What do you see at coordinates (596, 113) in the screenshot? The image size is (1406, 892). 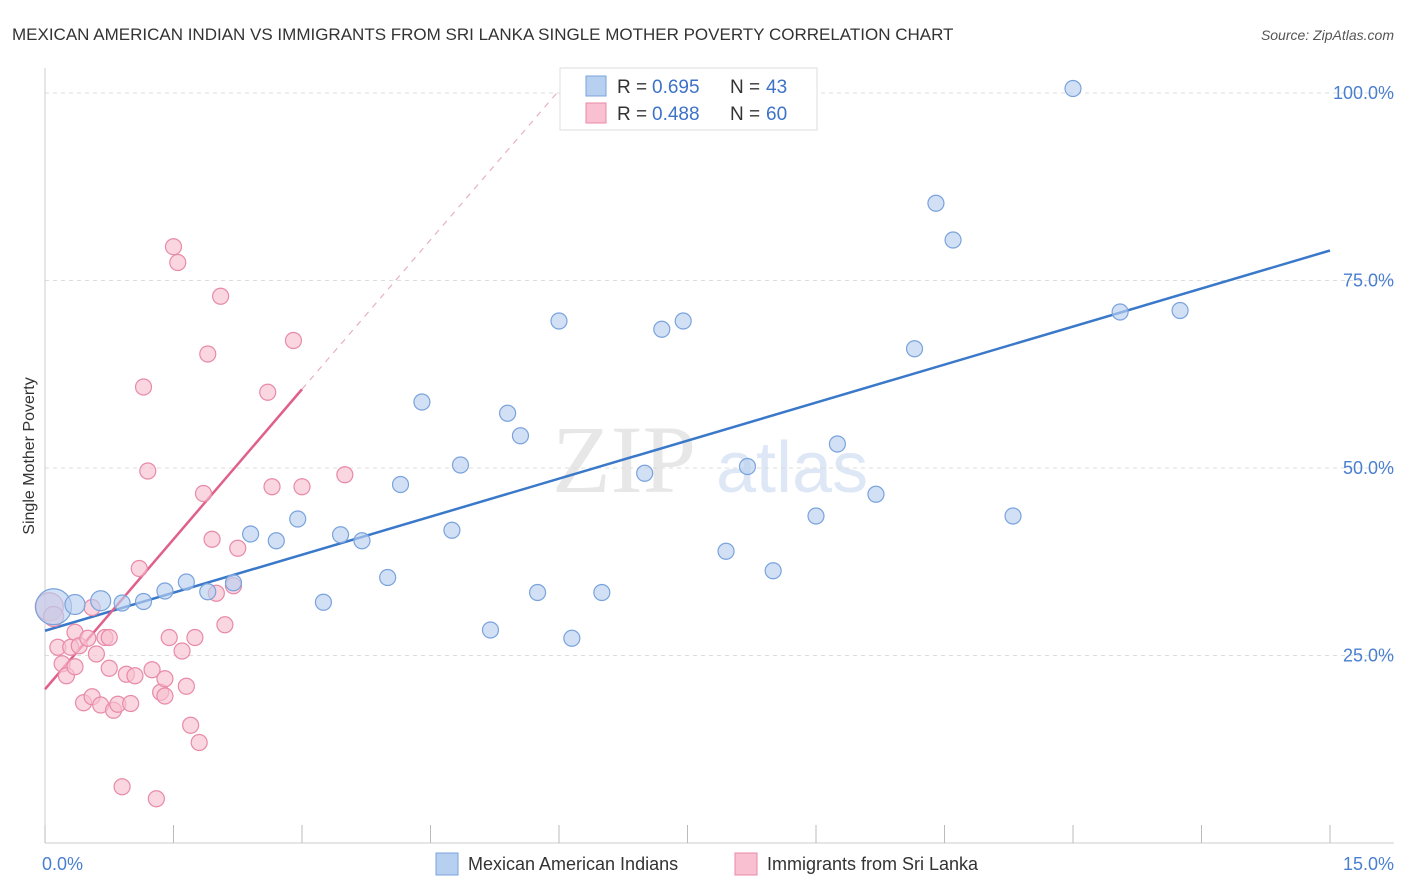 I see `legend-swatch-pink` at bounding box center [596, 113].